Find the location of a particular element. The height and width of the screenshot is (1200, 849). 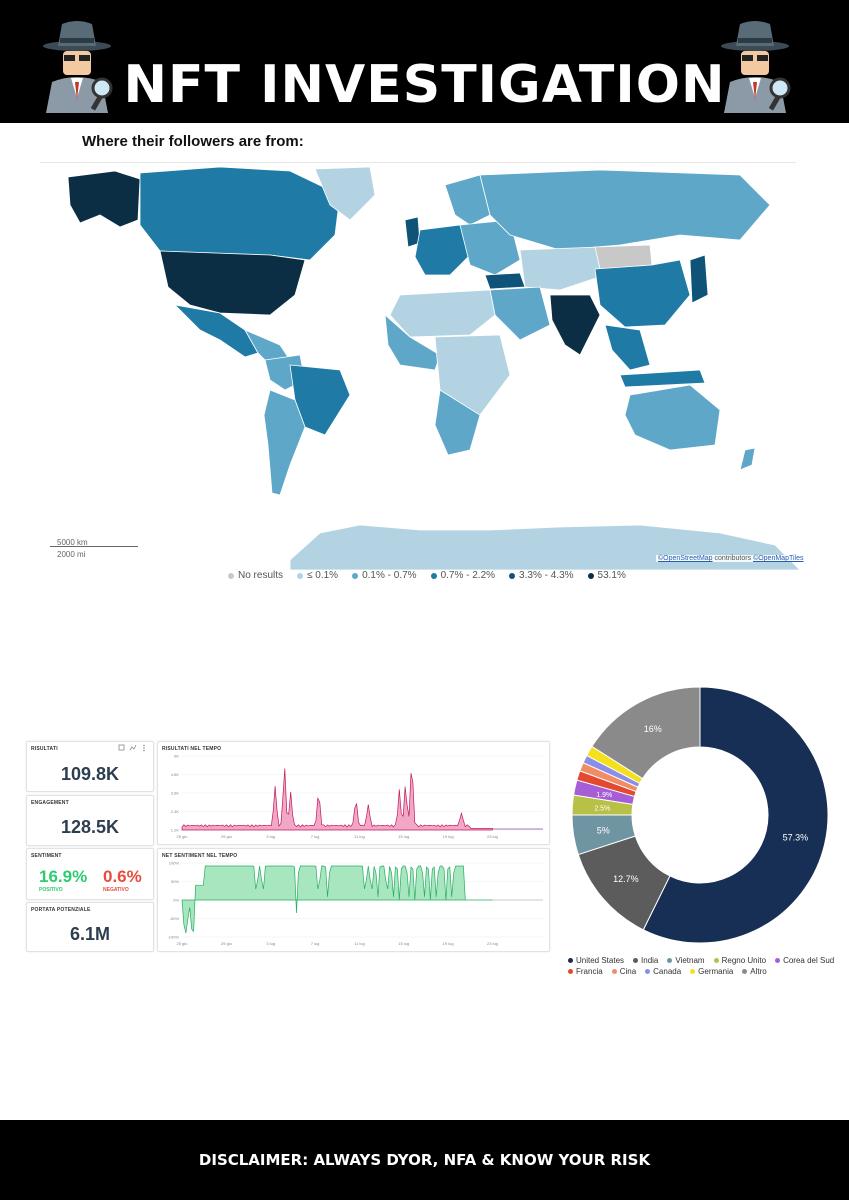

donut-data-label: 57.3% is located at coordinates (796, 837).